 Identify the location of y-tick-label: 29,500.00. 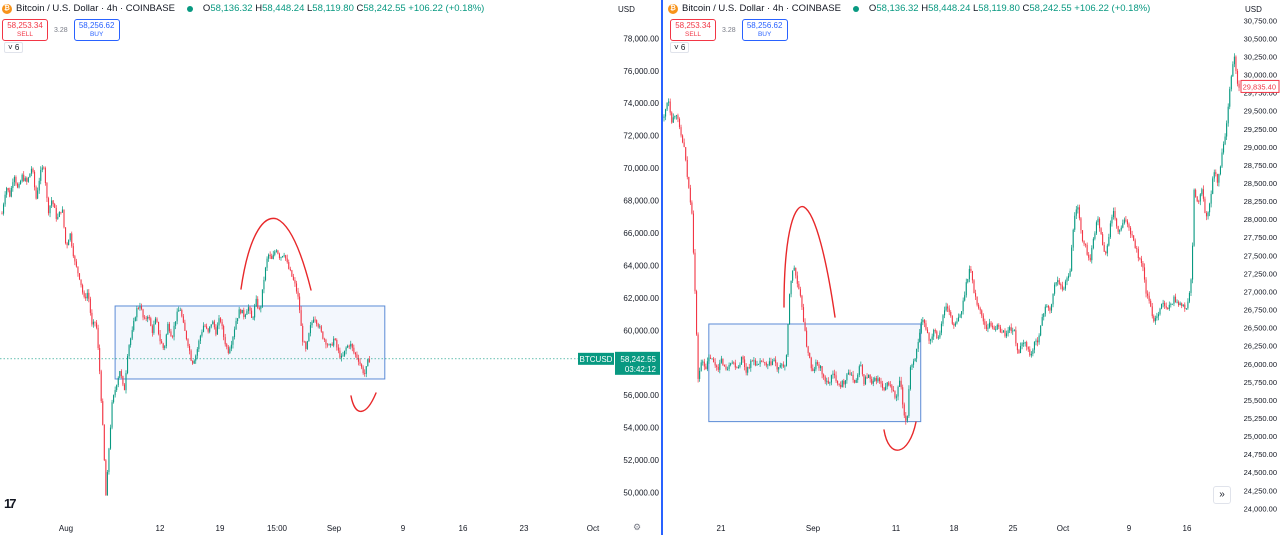
(1260, 111).